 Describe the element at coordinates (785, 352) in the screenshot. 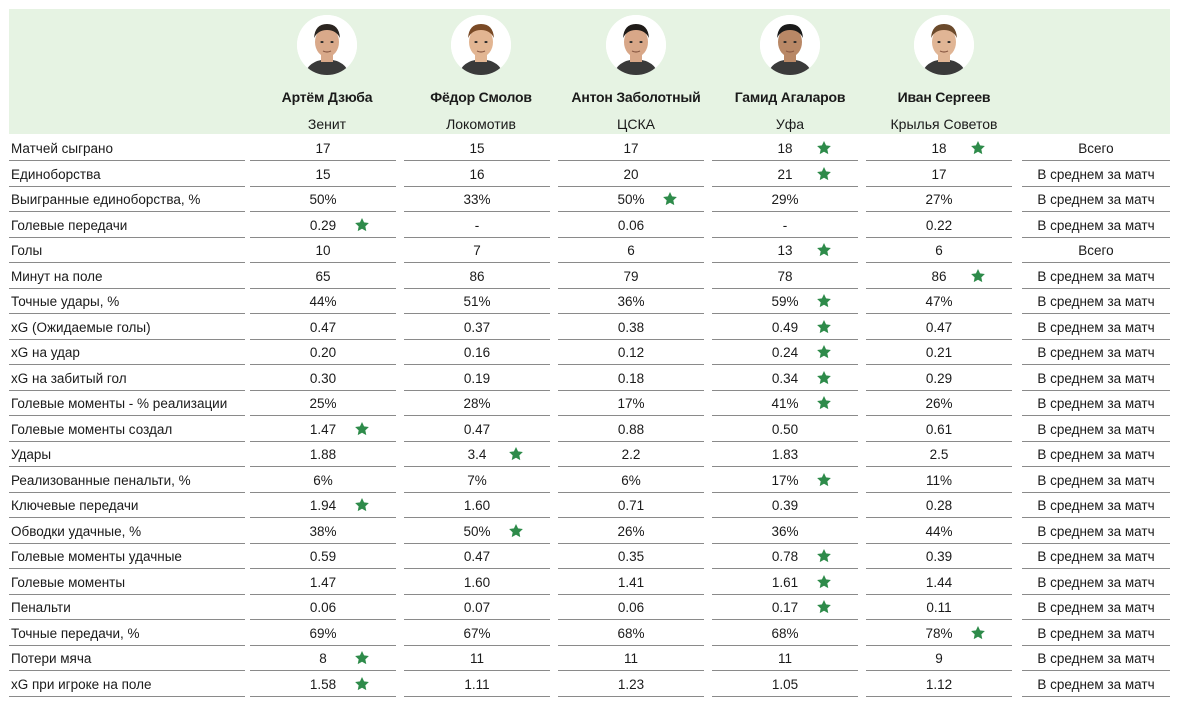

I see `stat-value: 0.24` at that location.